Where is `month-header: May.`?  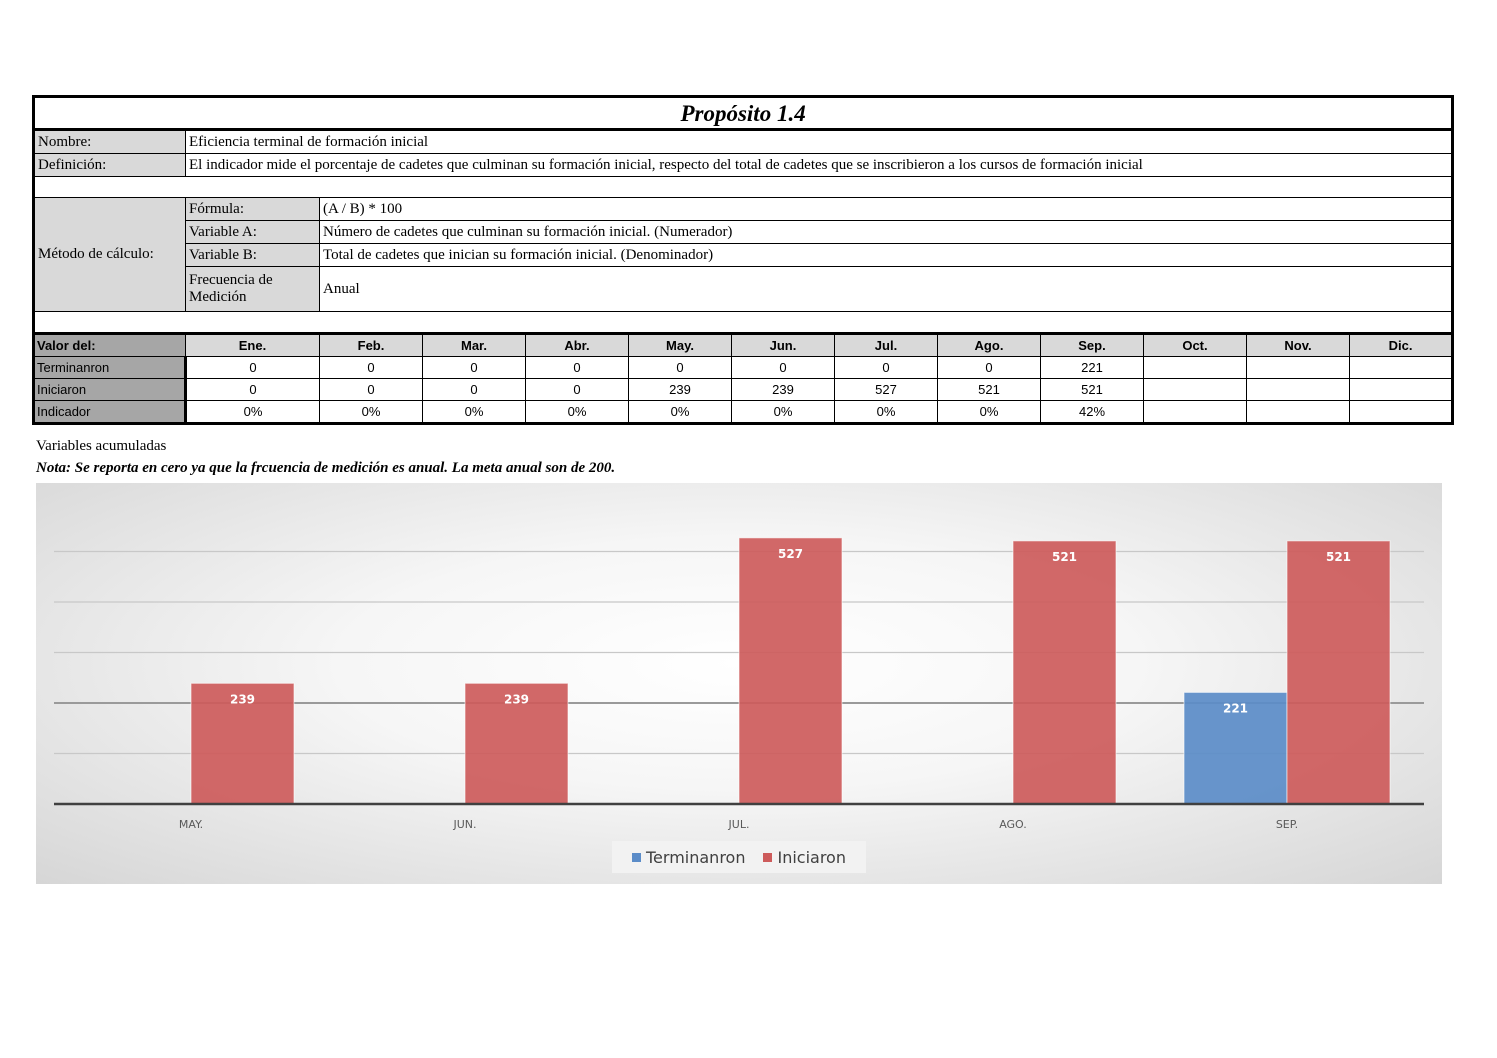 month-header: May. is located at coordinates (680, 344).